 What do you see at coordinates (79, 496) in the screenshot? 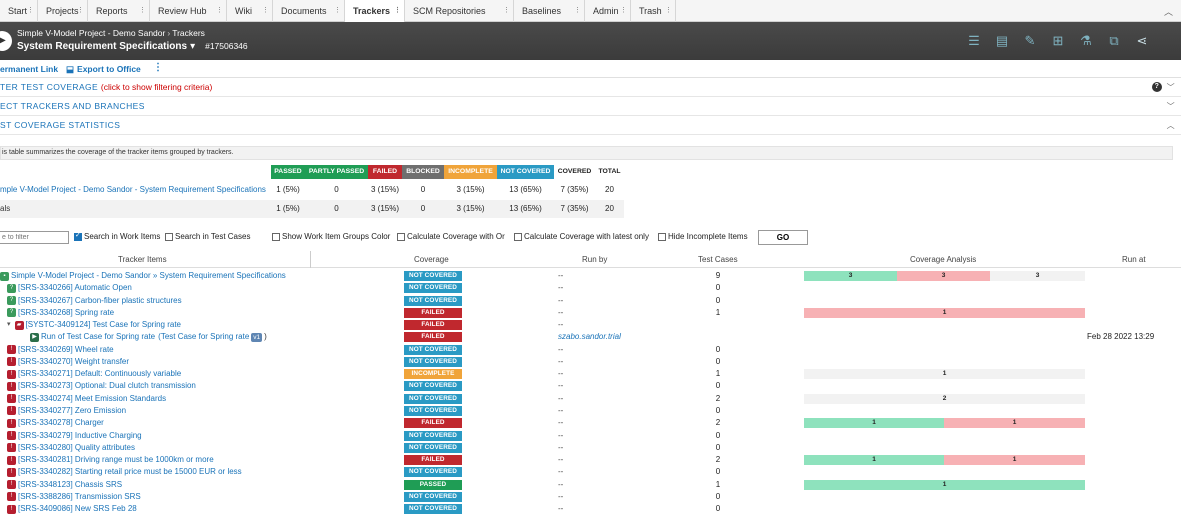
I see `tracker-item-label: [SRS-3388286] Transmission SRS` at bounding box center [79, 496].